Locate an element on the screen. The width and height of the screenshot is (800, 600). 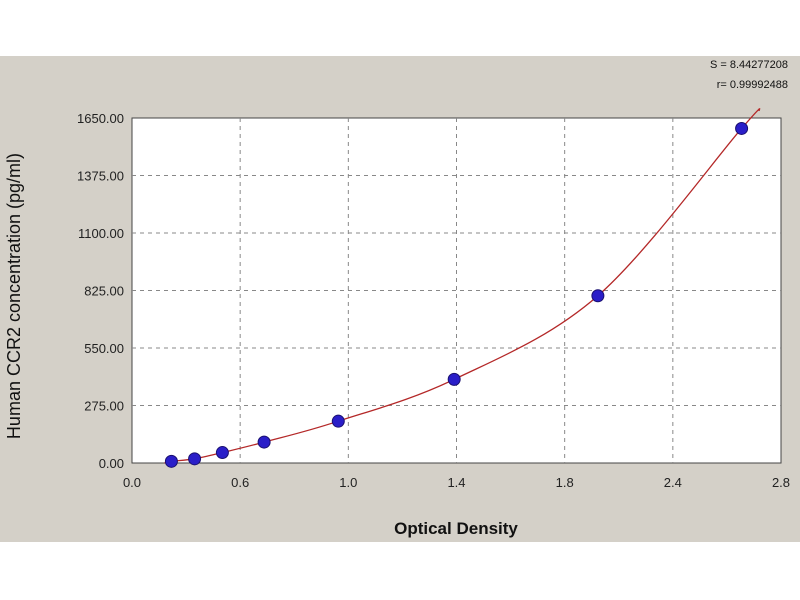
x-tick-label: 2.8 is located at coordinates (781, 482).